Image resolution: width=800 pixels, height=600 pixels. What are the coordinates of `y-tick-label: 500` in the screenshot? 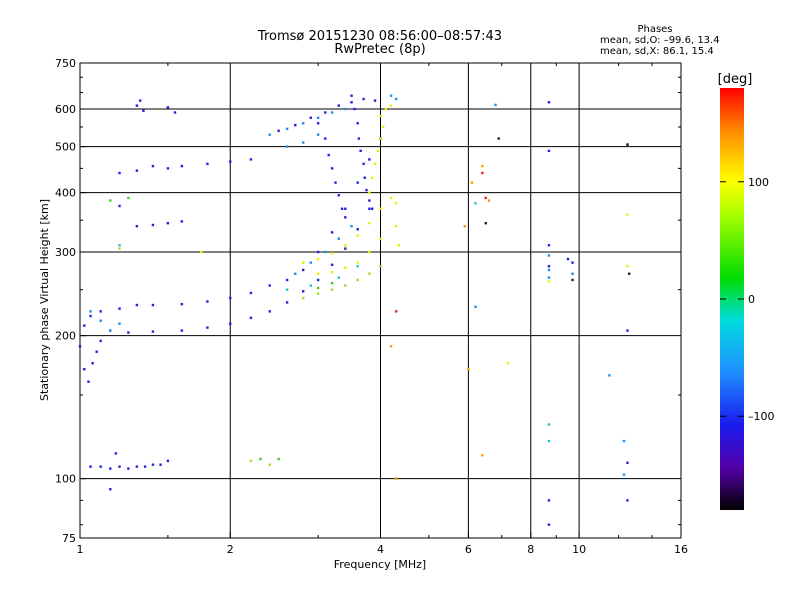 It's located at (65, 147).